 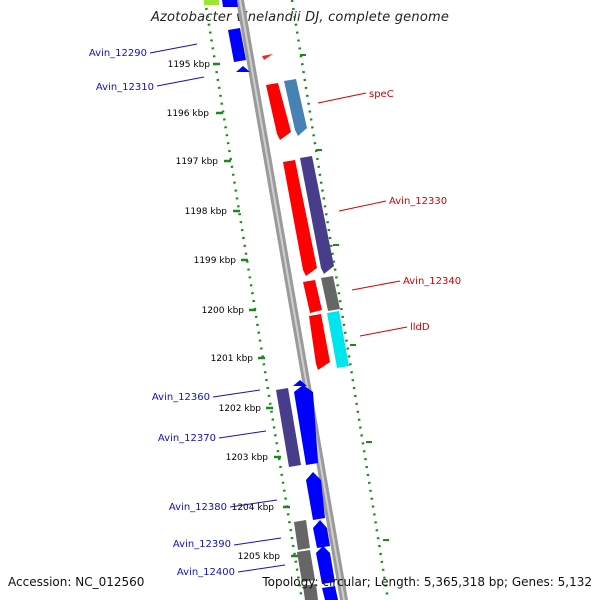 I want to click on gene-label: Avin_12290, so click(x=118, y=53).